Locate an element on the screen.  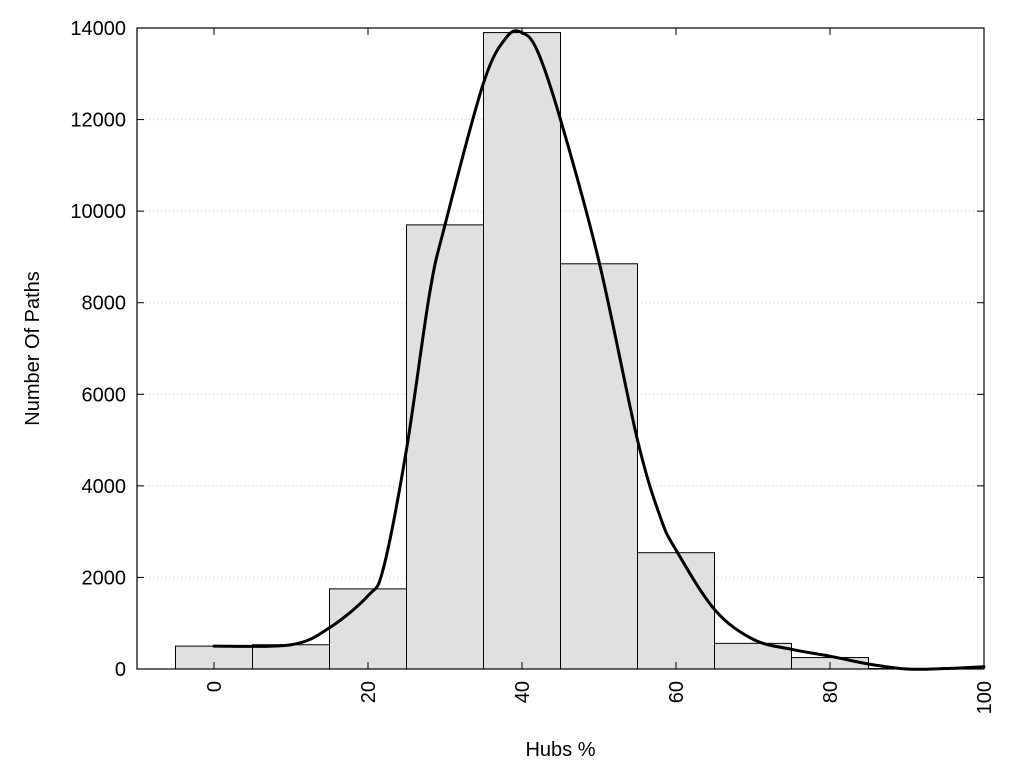
y-tick-label: 14000 is located at coordinates (98, 29).